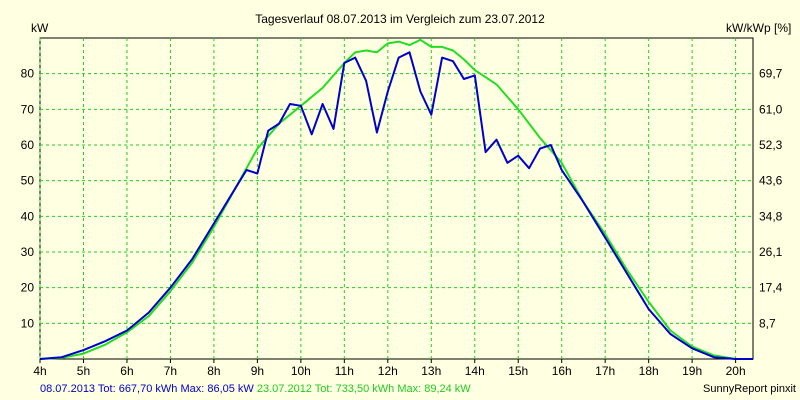 The width and height of the screenshot is (800, 400). What do you see at coordinates (363, 389) in the screenshot?
I see `footer-green-summary: 23.07.2012 Tot: 733,50 kWh Max: 89,24 kW` at bounding box center [363, 389].